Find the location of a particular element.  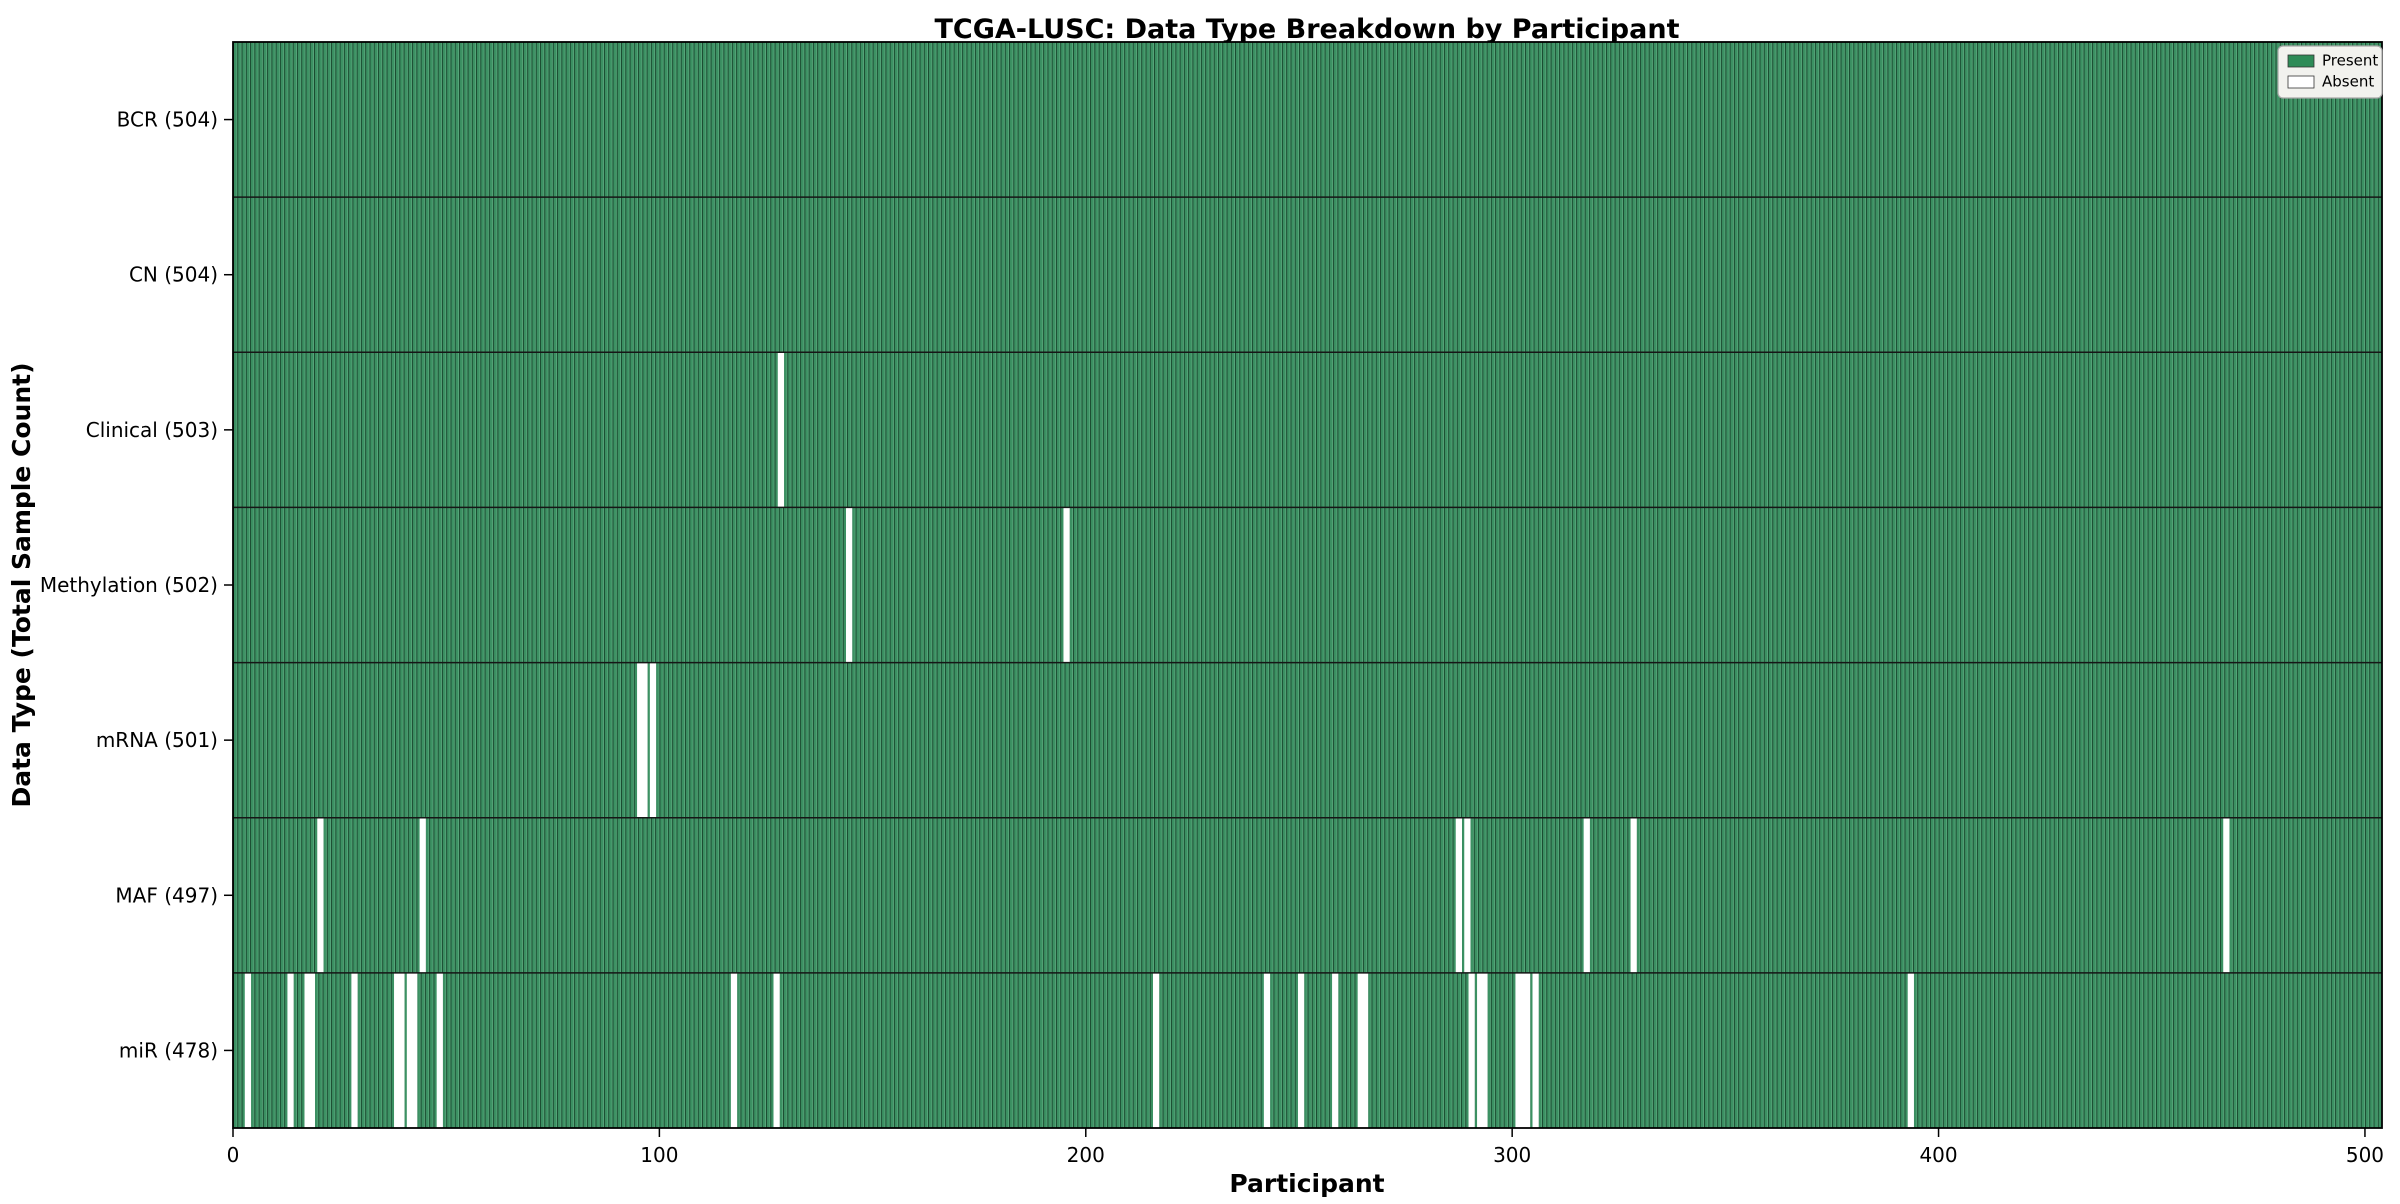

y-tick-label: CN (504) is located at coordinates (173, 275).